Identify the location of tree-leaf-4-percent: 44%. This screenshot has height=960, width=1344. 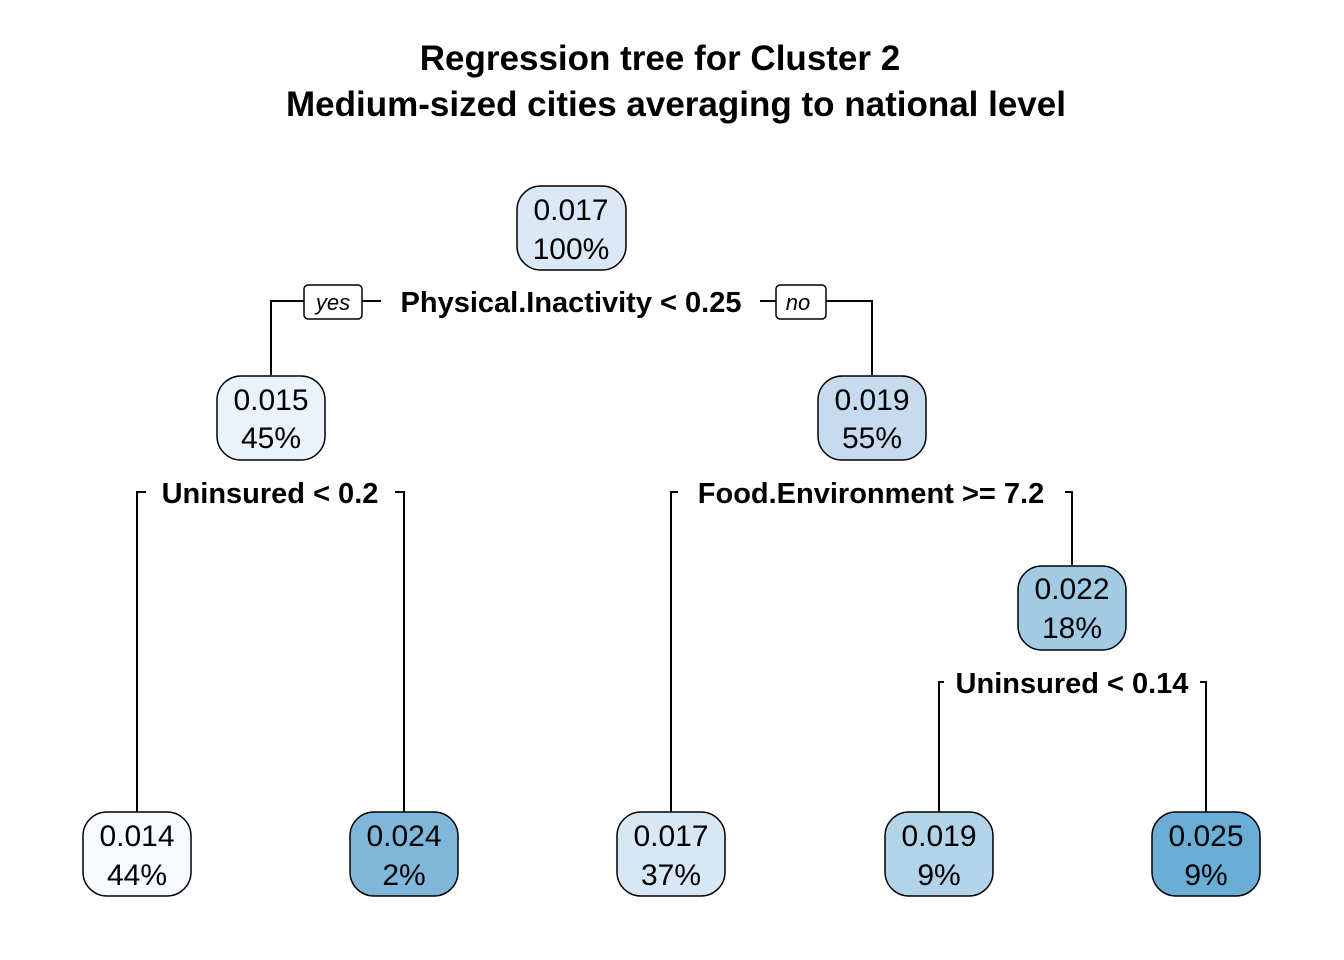
(137, 875).